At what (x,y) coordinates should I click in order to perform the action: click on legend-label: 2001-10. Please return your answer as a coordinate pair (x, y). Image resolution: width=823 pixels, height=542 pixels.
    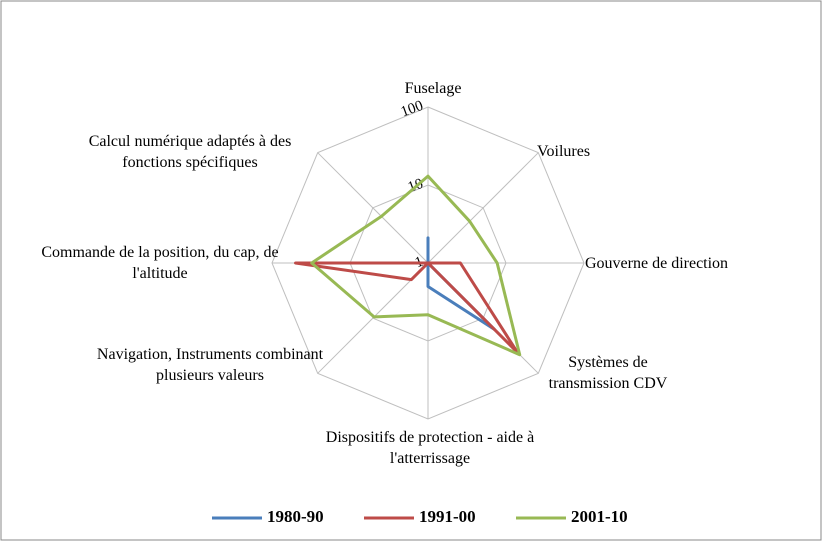
    Looking at the image, I should click on (599, 516).